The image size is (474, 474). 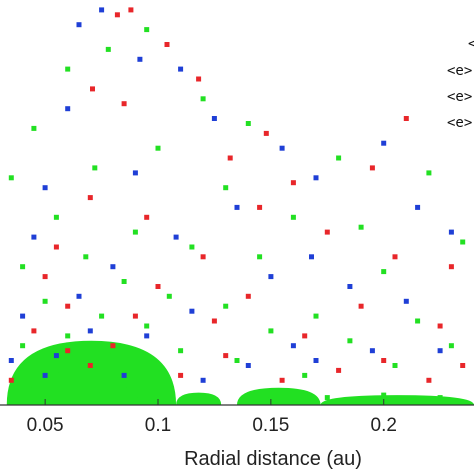 I want to click on legend-entry-3: <e>, so click(x=459, y=97).